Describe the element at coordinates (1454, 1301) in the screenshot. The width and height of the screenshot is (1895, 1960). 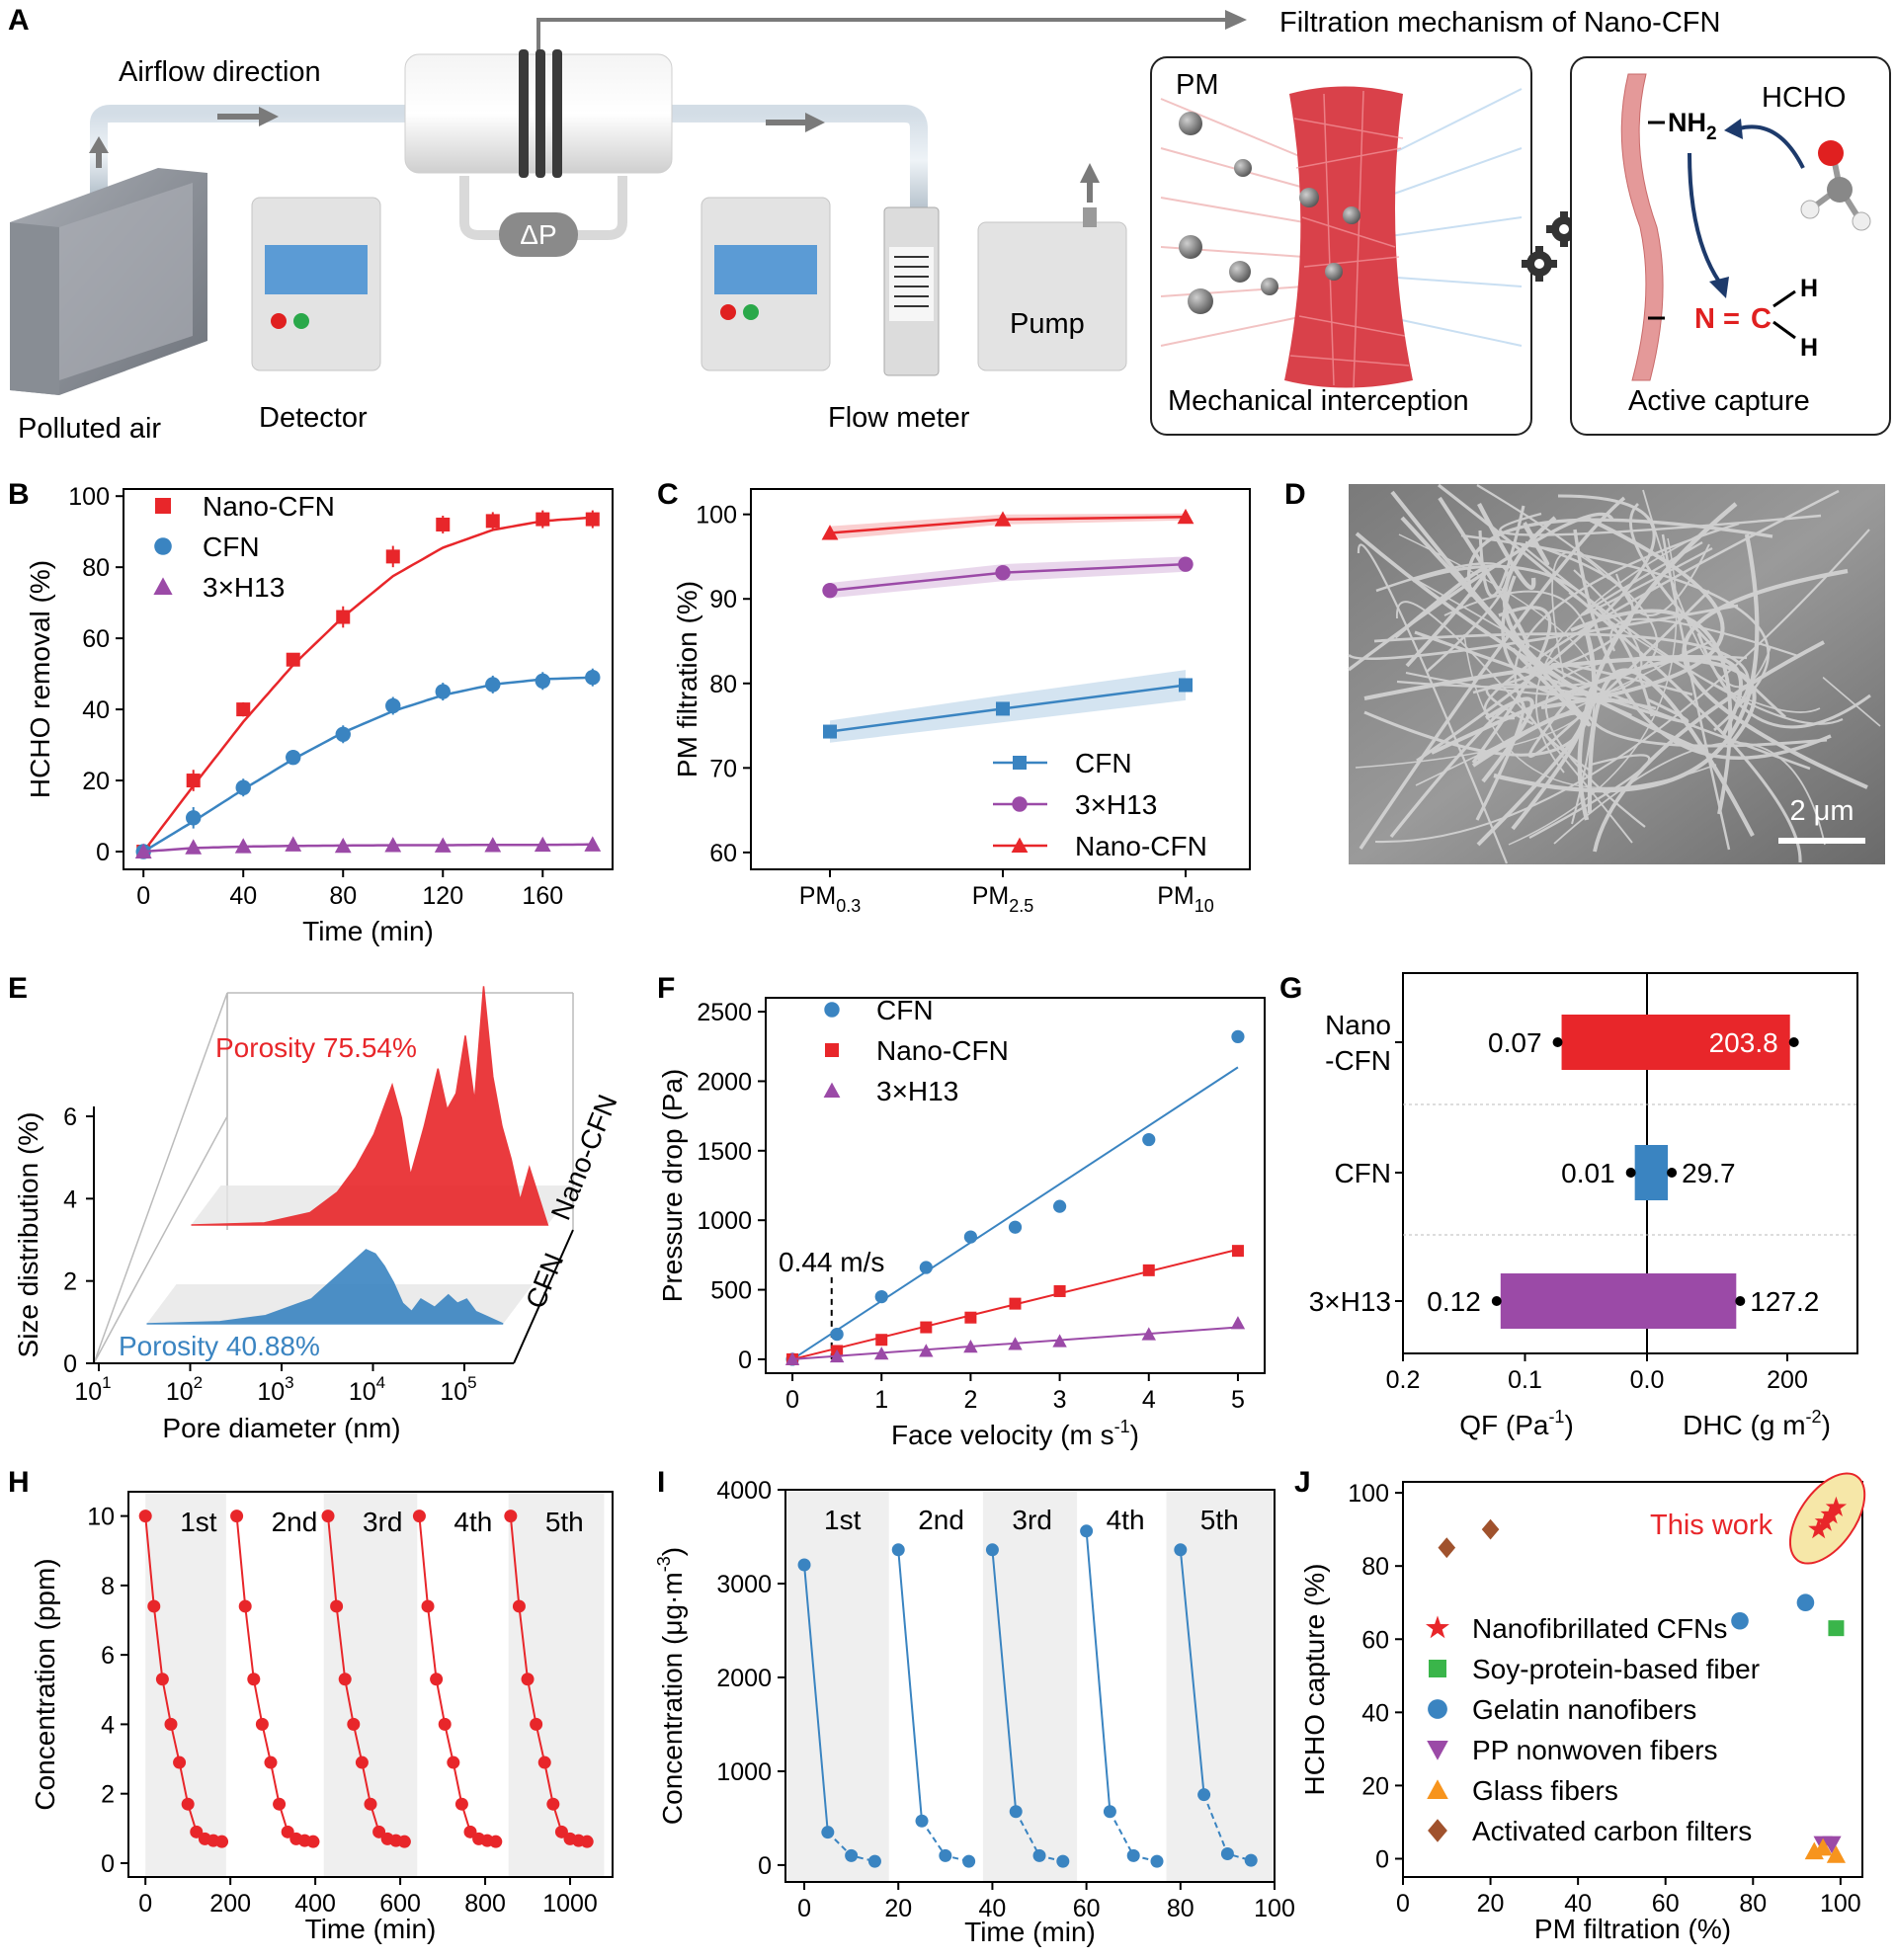
I see `qf-value-label: 0.12` at that location.